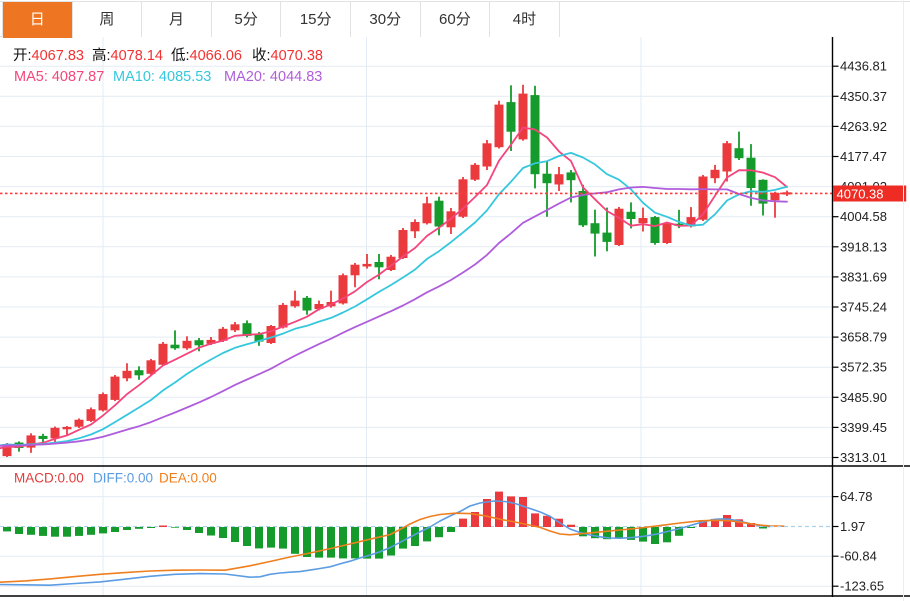 This screenshot has width=910, height=601. Describe the element at coordinates (858, 556) in the screenshot. I see `svg-text: -60.84` at that location.